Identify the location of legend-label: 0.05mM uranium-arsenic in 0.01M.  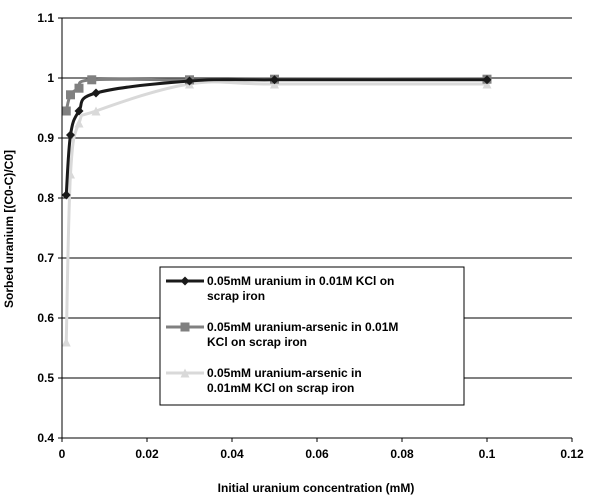
(302, 327).